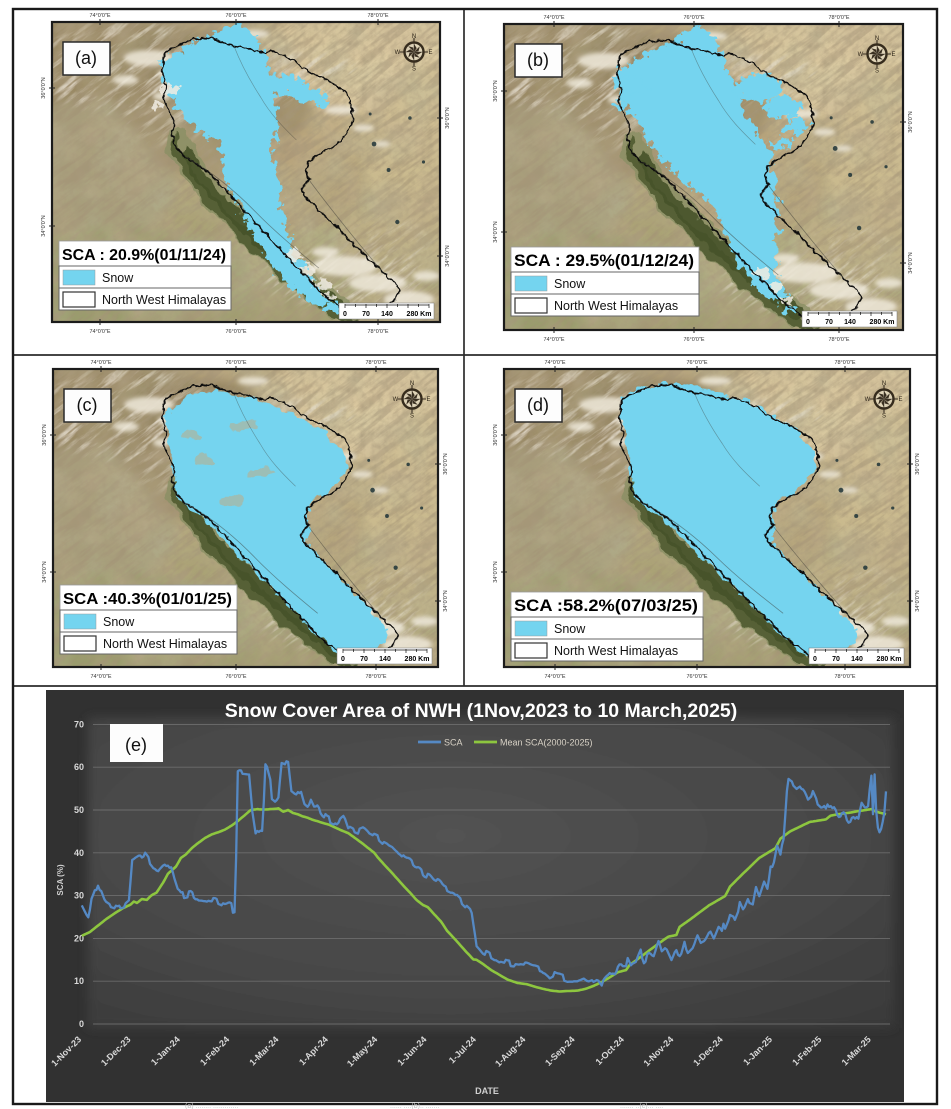 The width and height of the screenshot is (951, 1109). I want to click on svg-text: 30, so click(79, 896).